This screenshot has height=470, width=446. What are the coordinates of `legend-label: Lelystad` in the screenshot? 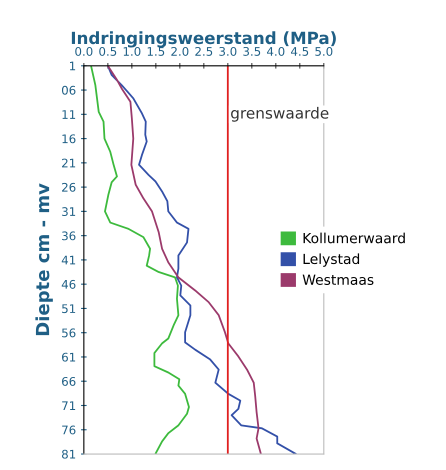 It's located at (332, 260).